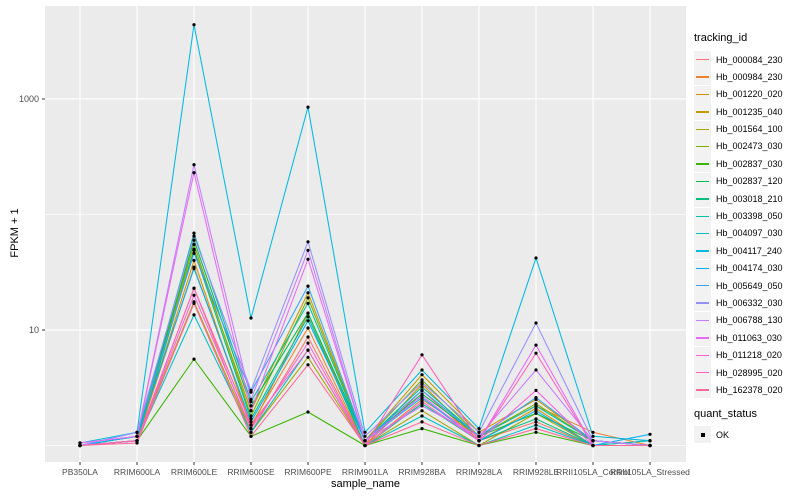  I want to click on x-tick-label: RRIM928LA, so click(479, 472).